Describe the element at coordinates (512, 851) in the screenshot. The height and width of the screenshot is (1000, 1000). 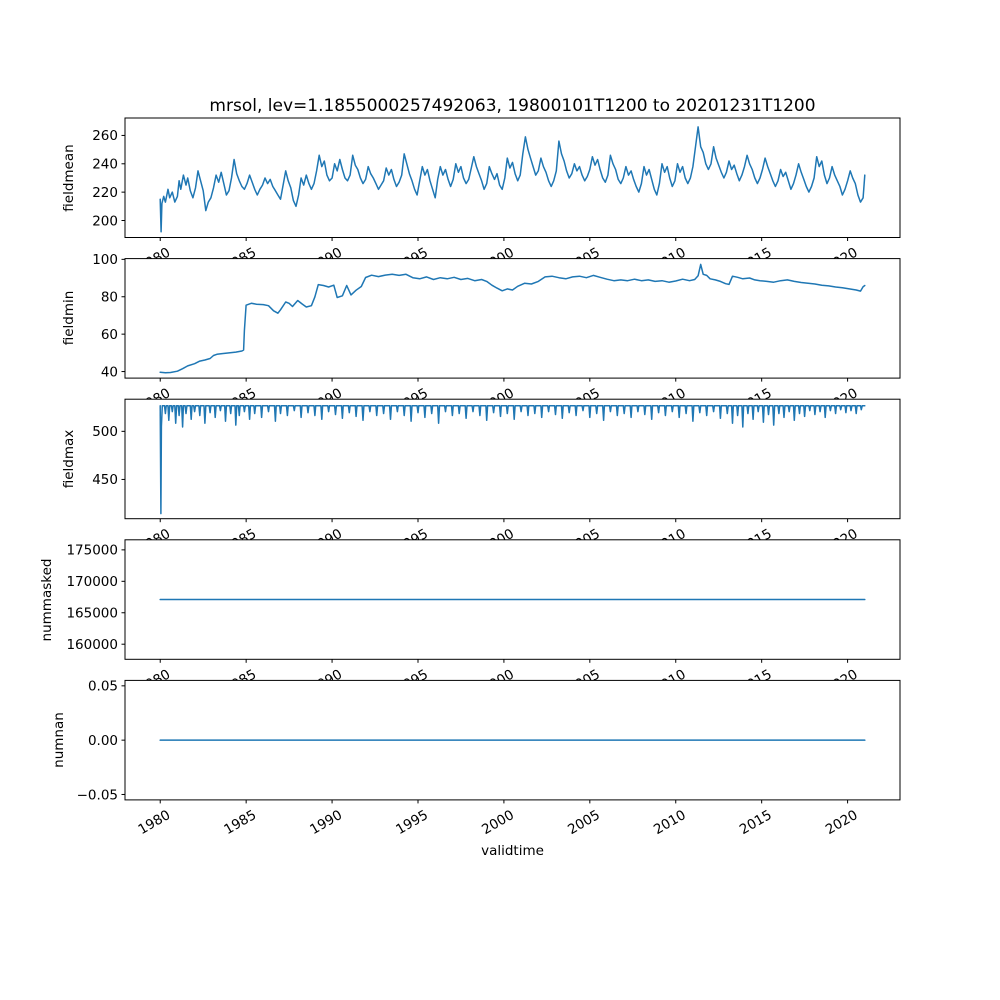
I see `x-axis-label: validtime` at that location.